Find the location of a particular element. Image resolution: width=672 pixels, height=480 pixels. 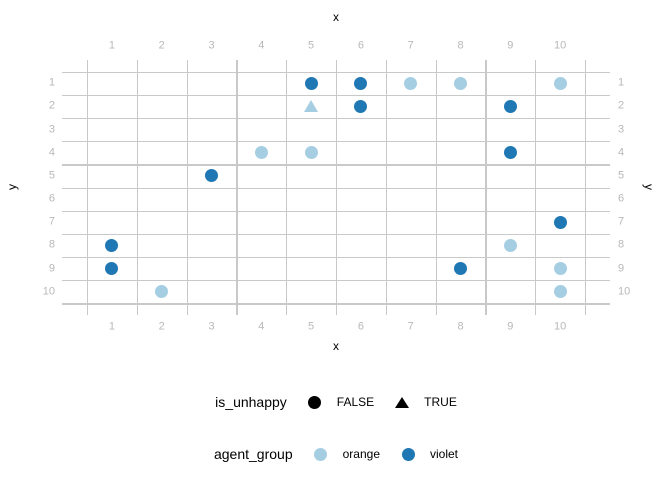

triangle-icon is located at coordinates (402, 402).